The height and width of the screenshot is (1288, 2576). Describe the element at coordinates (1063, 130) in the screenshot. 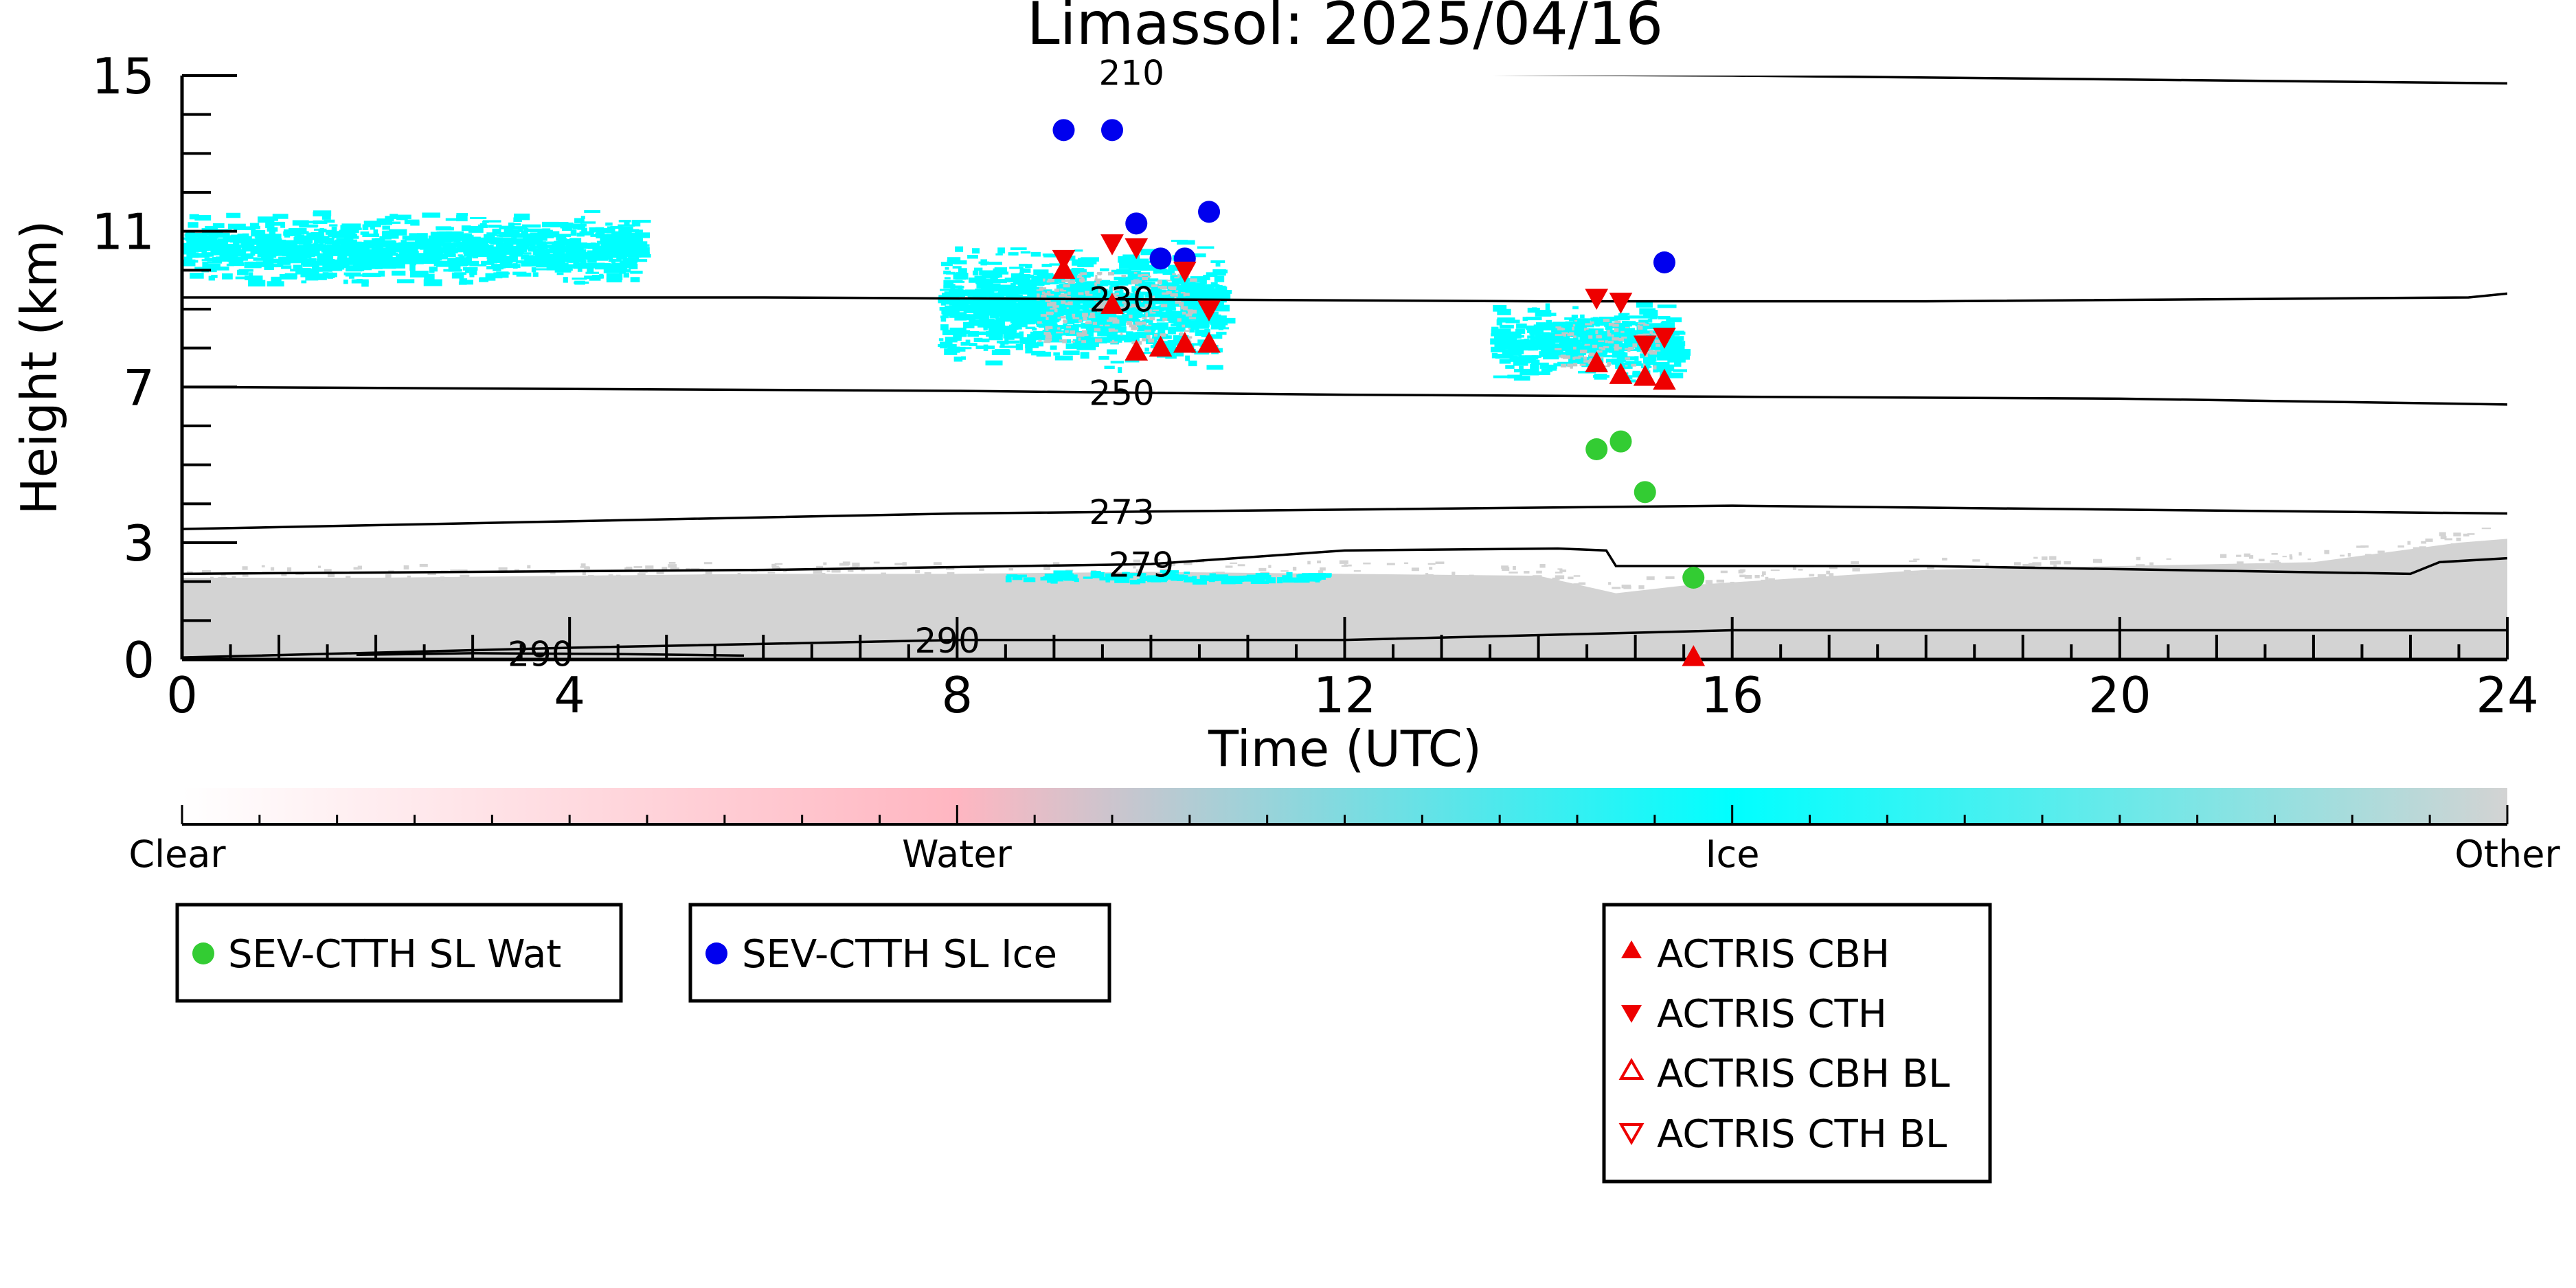

I see `point-sev-ctth-sl-ice` at that location.